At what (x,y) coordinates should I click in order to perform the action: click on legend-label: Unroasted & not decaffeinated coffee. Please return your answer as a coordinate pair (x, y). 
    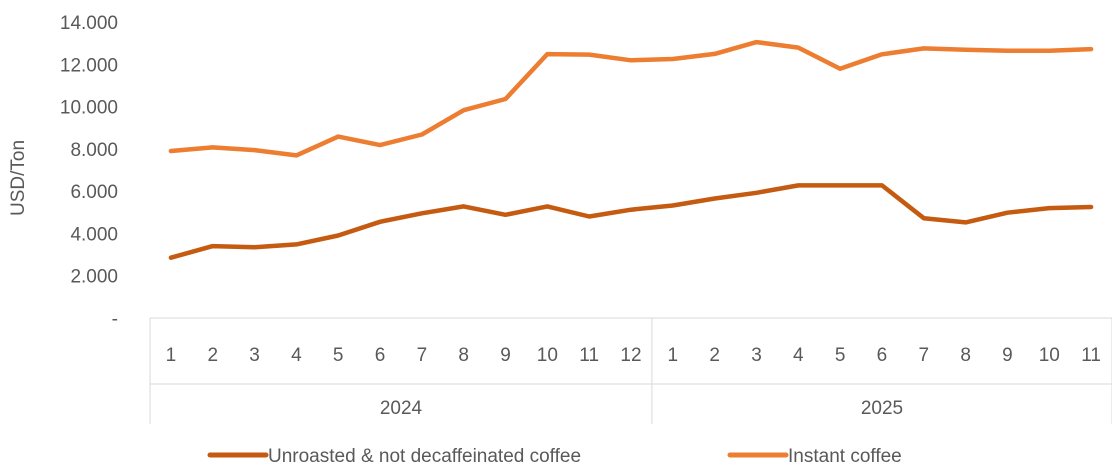
    Looking at the image, I should click on (424, 456).